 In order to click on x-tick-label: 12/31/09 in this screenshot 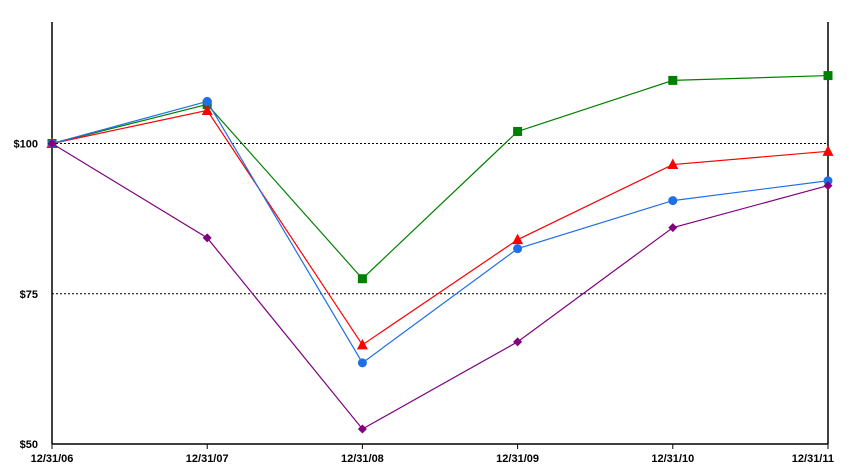, I will do `click(517, 459)`.